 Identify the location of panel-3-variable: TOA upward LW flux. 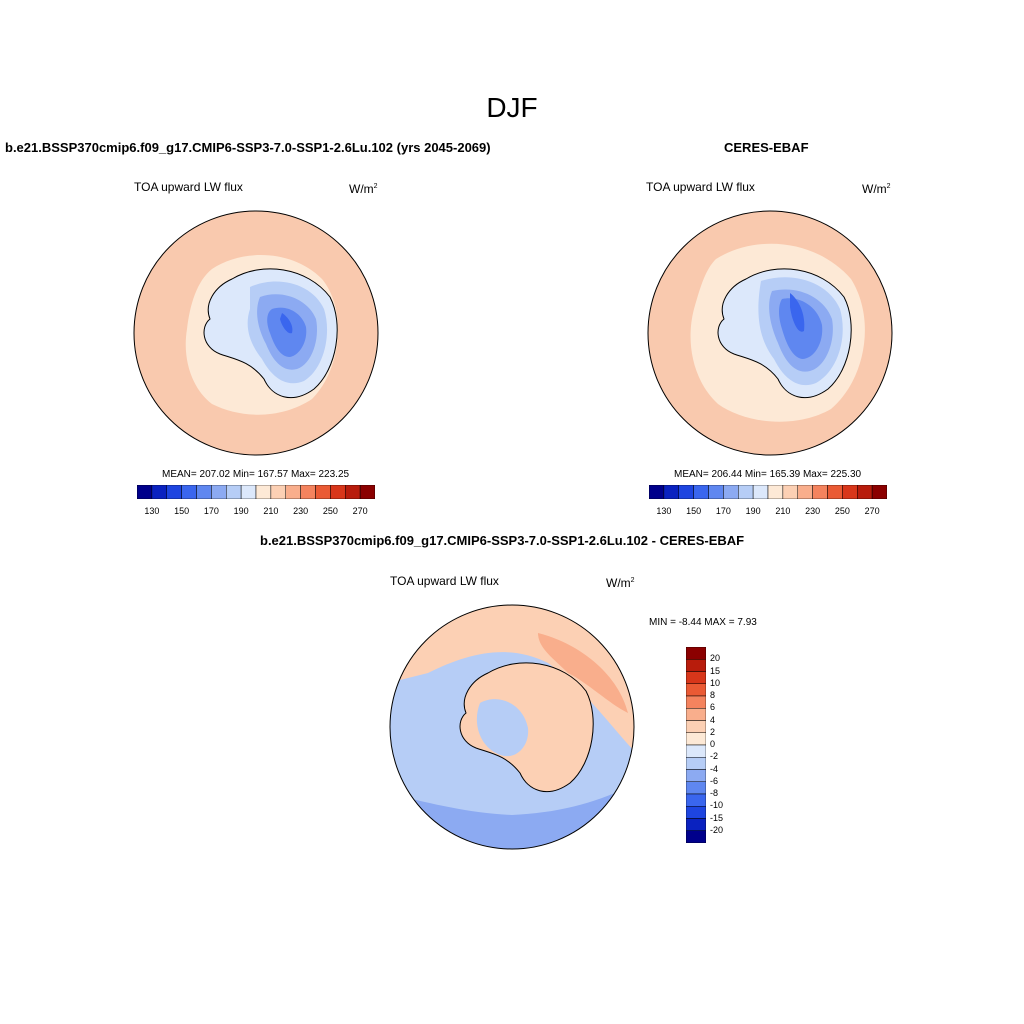
(444, 581).